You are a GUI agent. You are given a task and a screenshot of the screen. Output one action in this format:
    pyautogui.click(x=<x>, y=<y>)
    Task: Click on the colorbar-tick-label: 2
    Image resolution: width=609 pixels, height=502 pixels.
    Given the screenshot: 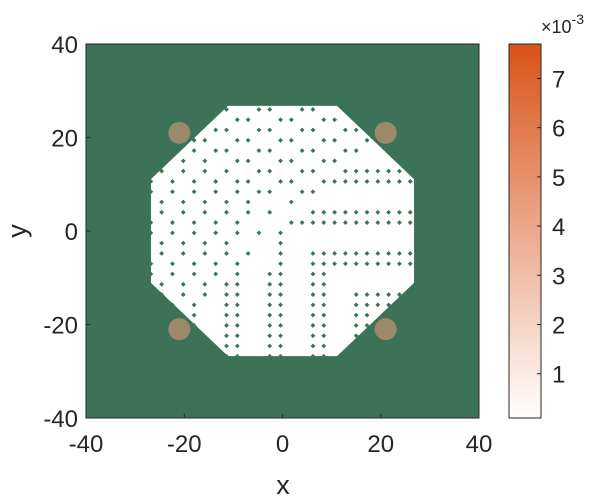 What is the action you would take?
    pyautogui.click(x=558, y=326)
    